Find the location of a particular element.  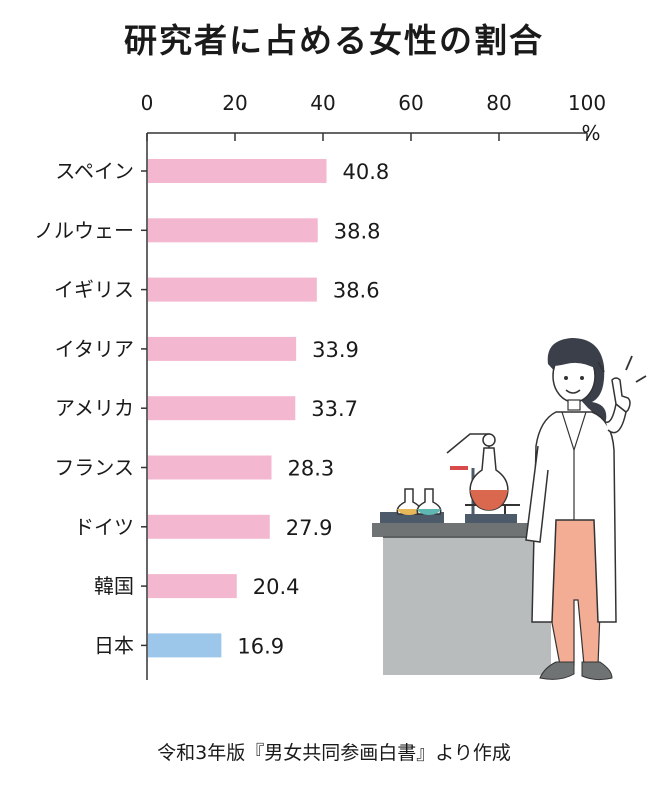

category-label: 韓国 is located at coordinates (114, 586).